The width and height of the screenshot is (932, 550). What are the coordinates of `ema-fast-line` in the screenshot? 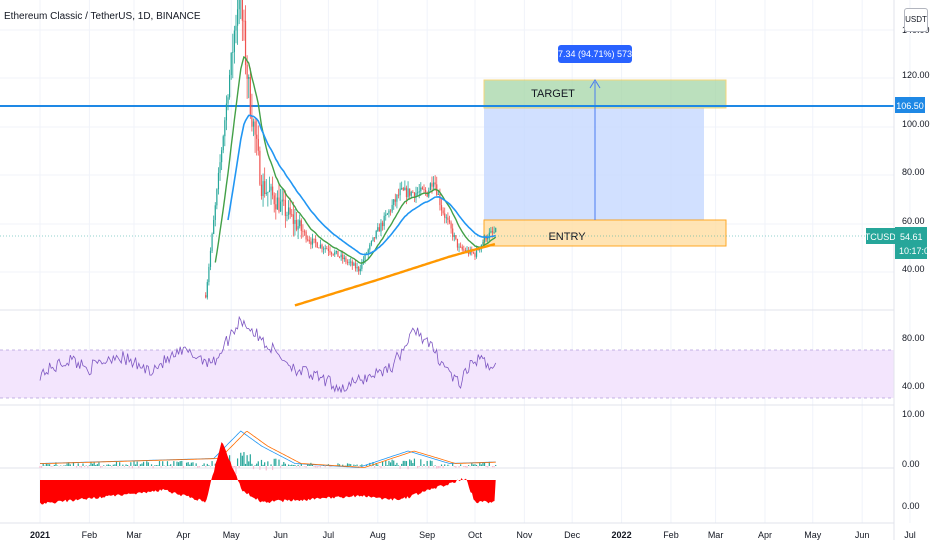 It's located at (355, 159).